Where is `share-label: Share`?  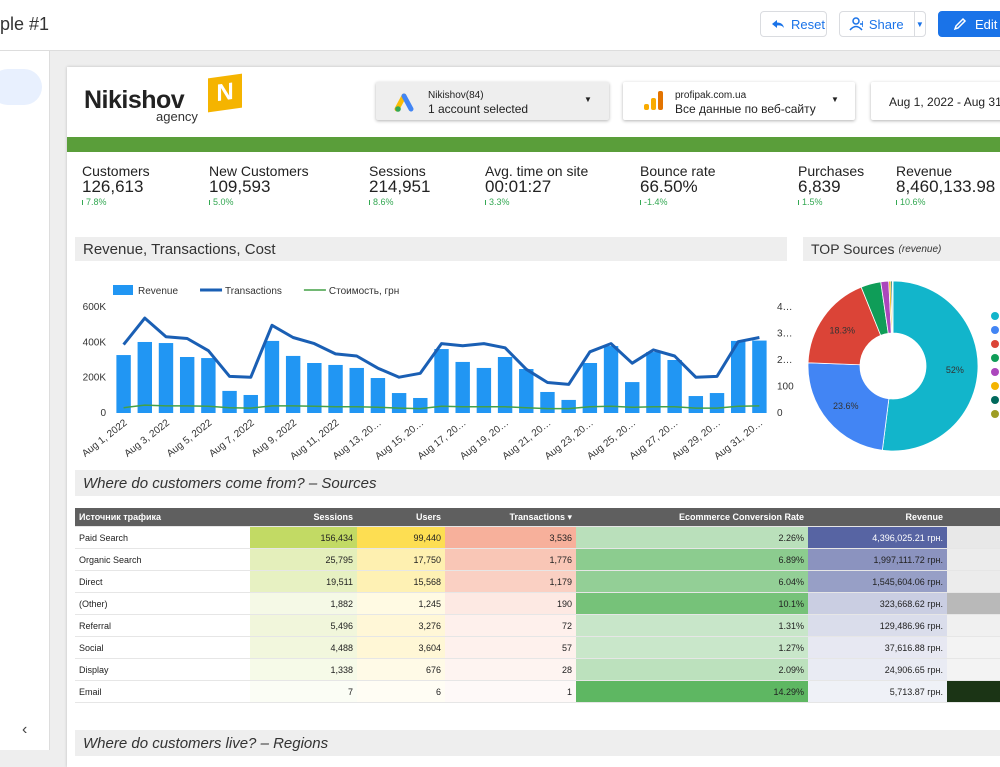 share-label: Share is located at coordinates (886, 24).